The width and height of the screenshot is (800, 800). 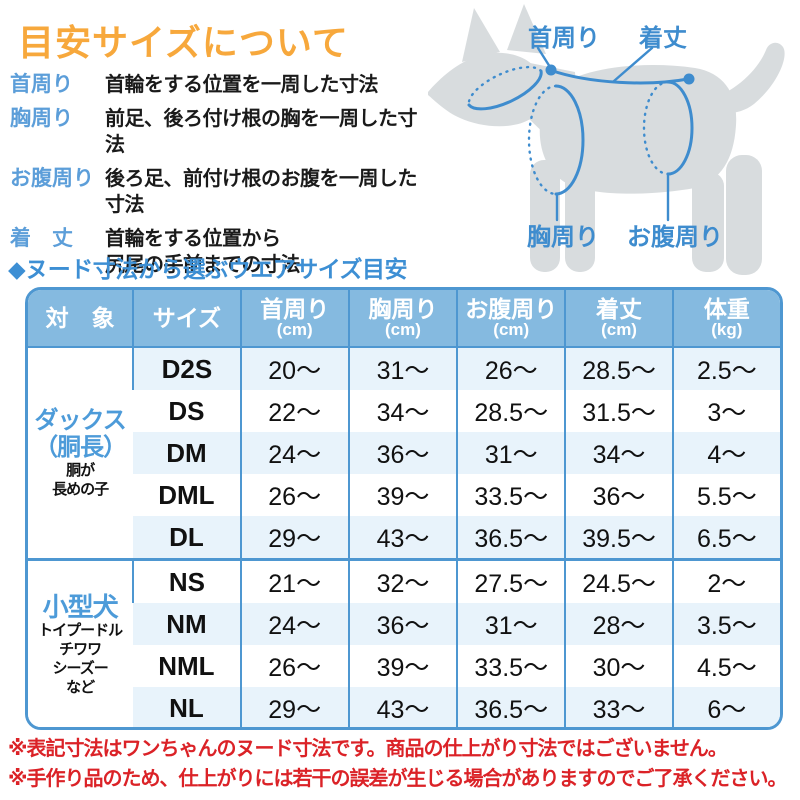 I want to click on size-label: D2S, so click(x=186, y=368).